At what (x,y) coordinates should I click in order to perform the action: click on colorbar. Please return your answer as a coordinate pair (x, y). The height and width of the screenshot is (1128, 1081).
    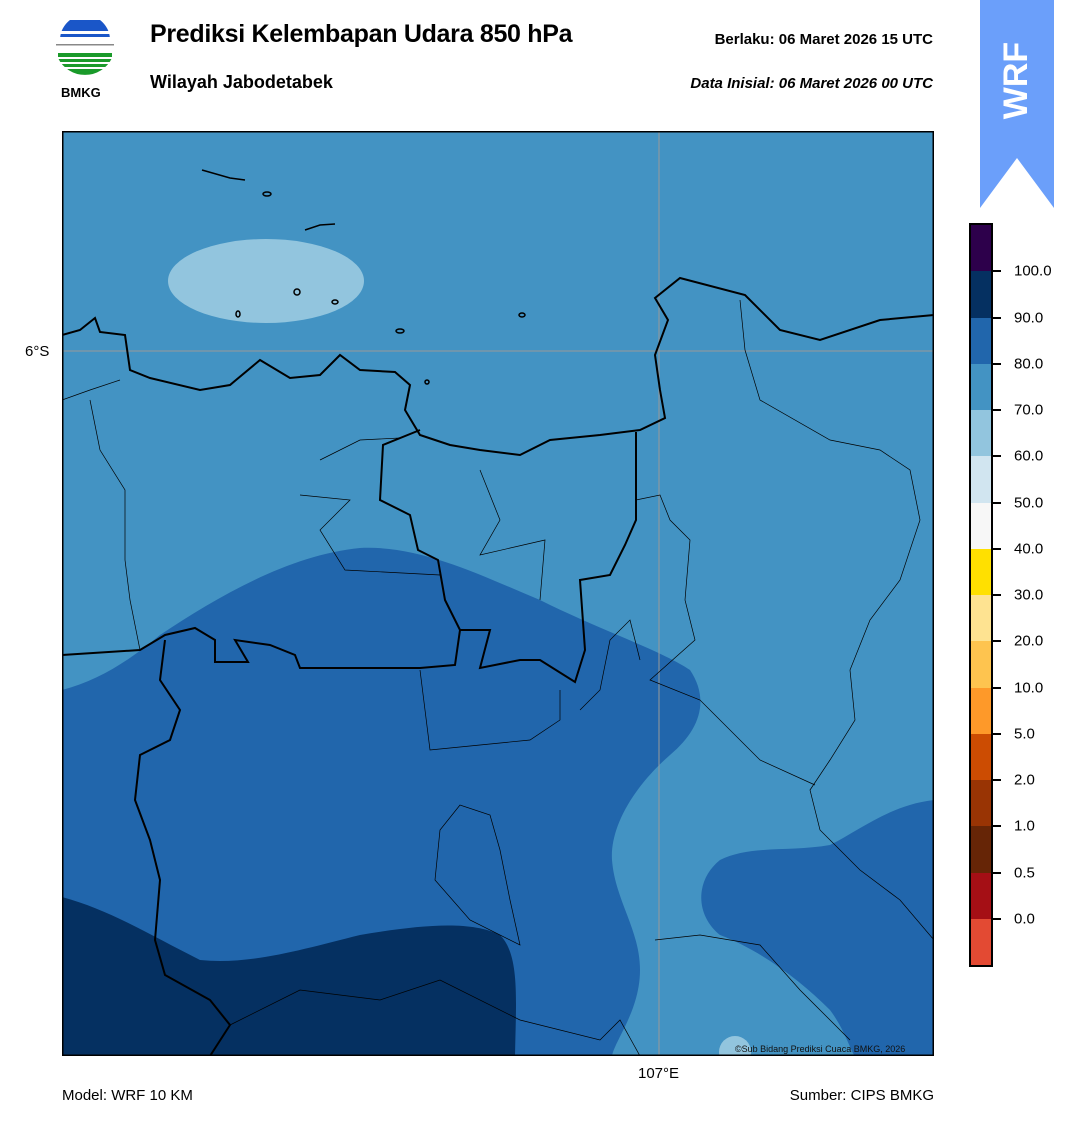
    Looking at the image, I should click on (981, 595).